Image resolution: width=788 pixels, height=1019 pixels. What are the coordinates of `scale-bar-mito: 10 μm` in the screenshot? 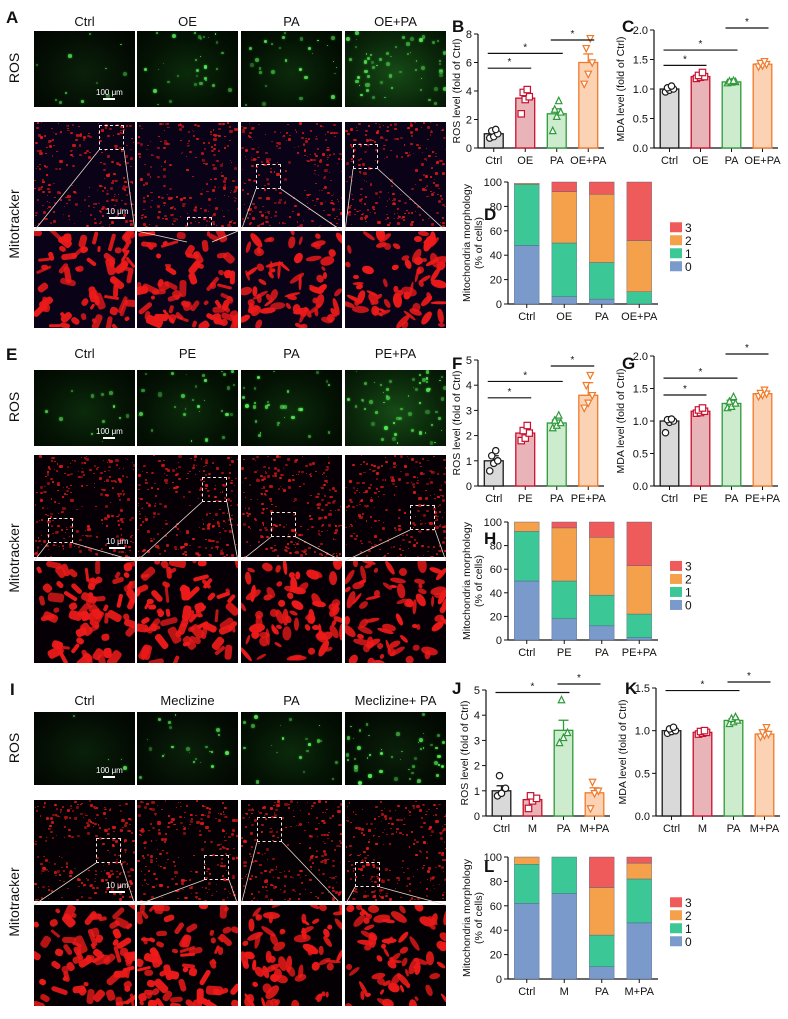 It's located at (117, 213).